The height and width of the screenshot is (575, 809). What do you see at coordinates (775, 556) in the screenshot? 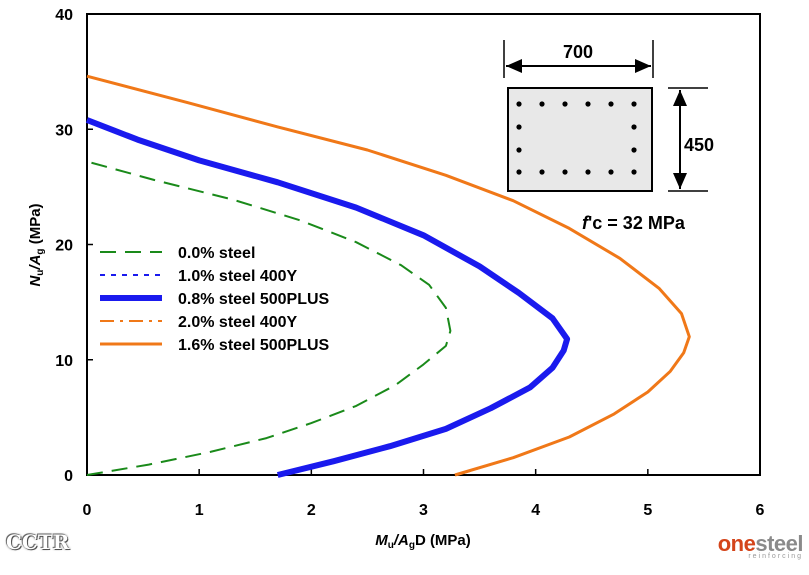
I see `onesteel-logo-subtitle: reinforcing` at bounding box center [775, 556].